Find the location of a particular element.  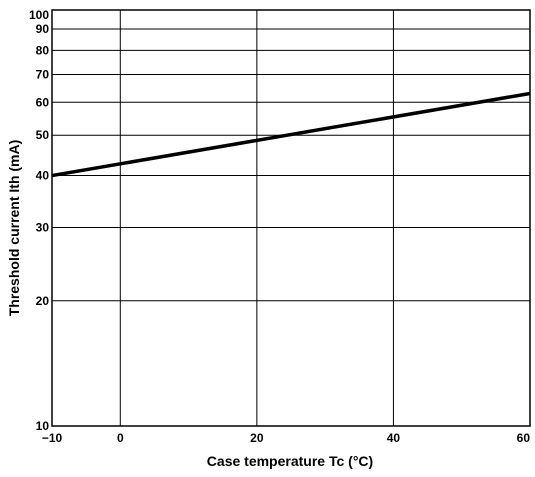

y-tick-label: 80 is located at coordinates (43, 50).